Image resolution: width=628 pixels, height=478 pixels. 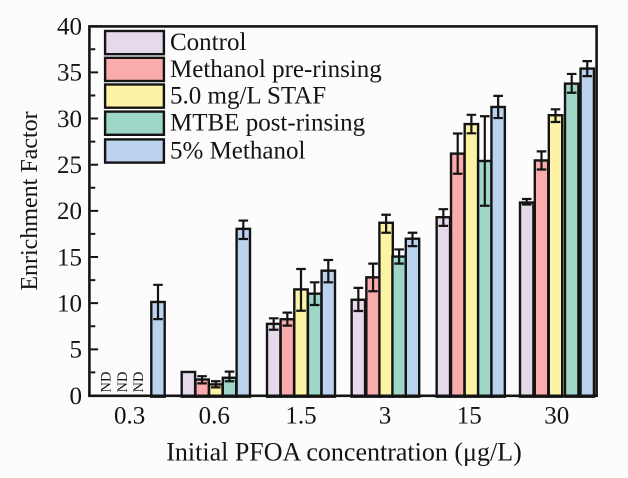 I want to click on svg-text: Enrichment Factor, so click(x=30, y=200).